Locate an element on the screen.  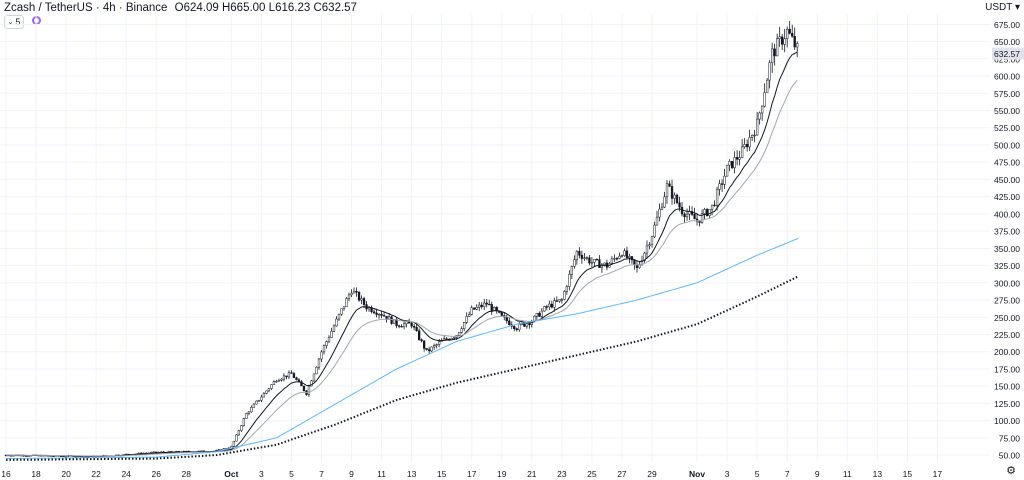
x-tick-label: 9 is located at coordinates (351, 474).